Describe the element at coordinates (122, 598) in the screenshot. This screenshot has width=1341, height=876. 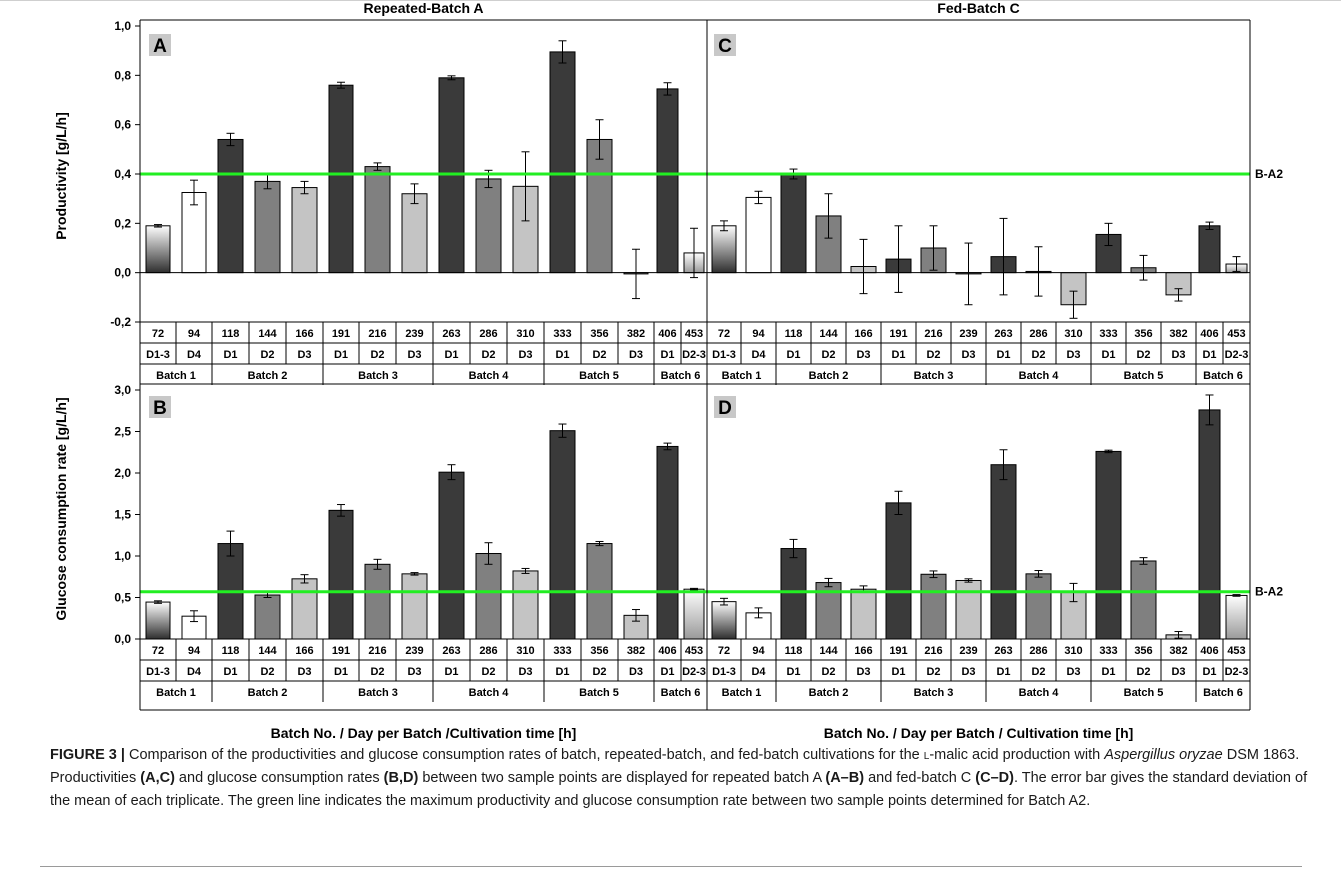
I see `y-tick-label: 0,5` at that location.